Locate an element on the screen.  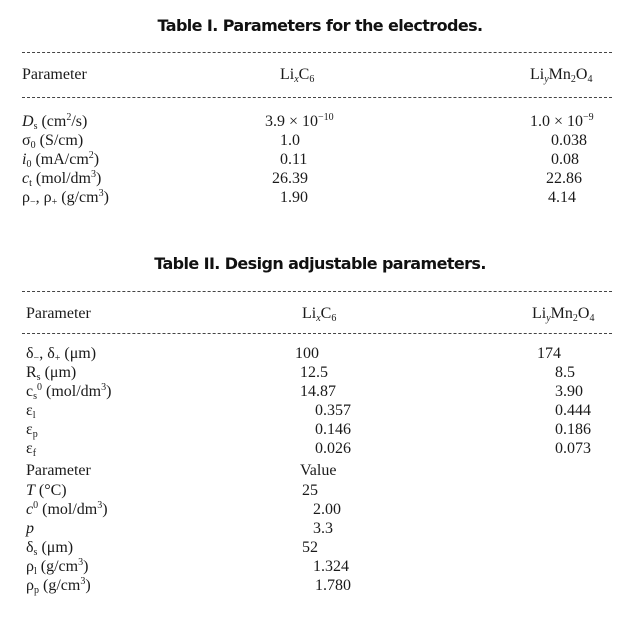
text-segment: 0.146 is located at coordinates (333, 429).